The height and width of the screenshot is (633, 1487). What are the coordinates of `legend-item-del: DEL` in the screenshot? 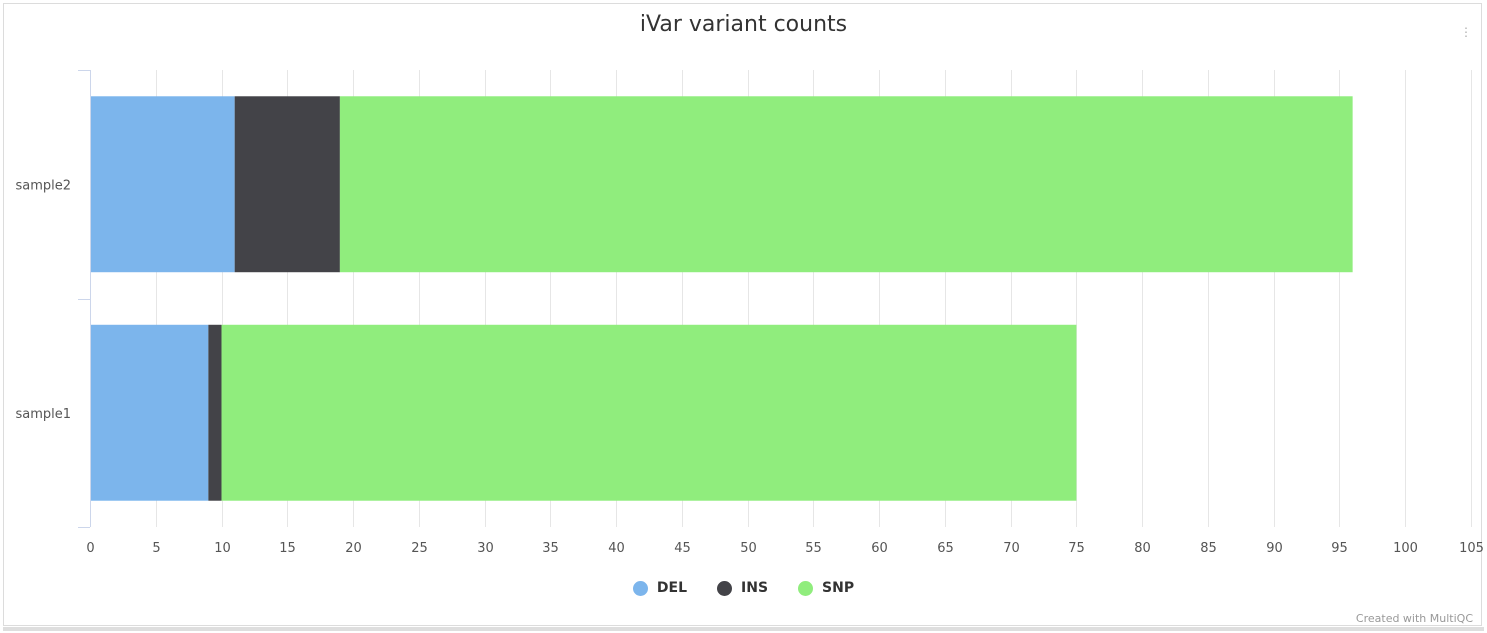 It's located at (660, 588).